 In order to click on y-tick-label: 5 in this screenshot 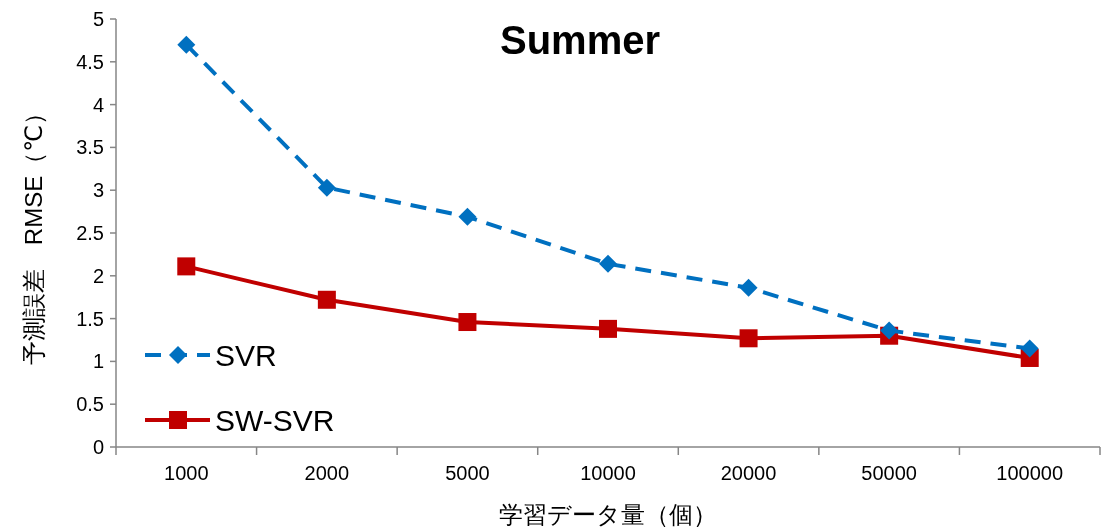, I will do `click(98, 19)`.